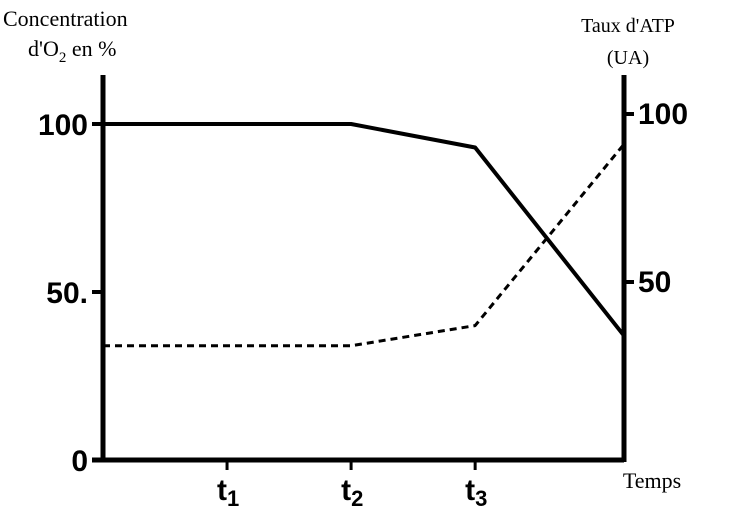 This screenshot has height=526, width=747. I want to click on y-right-tick-label: 100, so click(663, 114).